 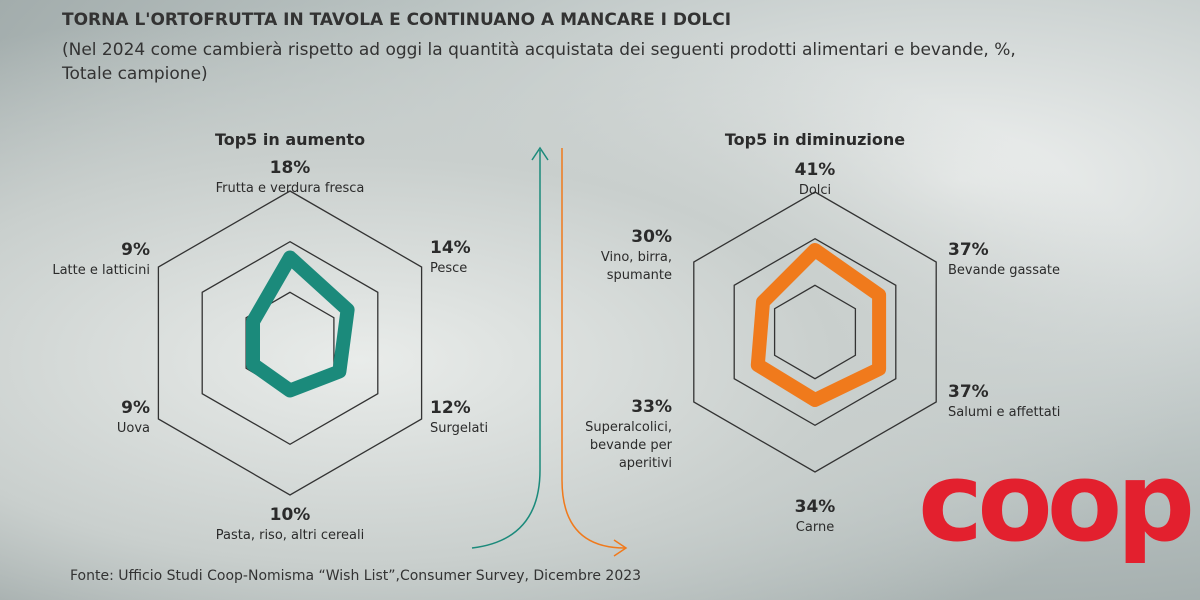 What do you see at coordinates (651, 407) in the screenshot?
I see `value-label: 33%` at bounding box center [651, 407].